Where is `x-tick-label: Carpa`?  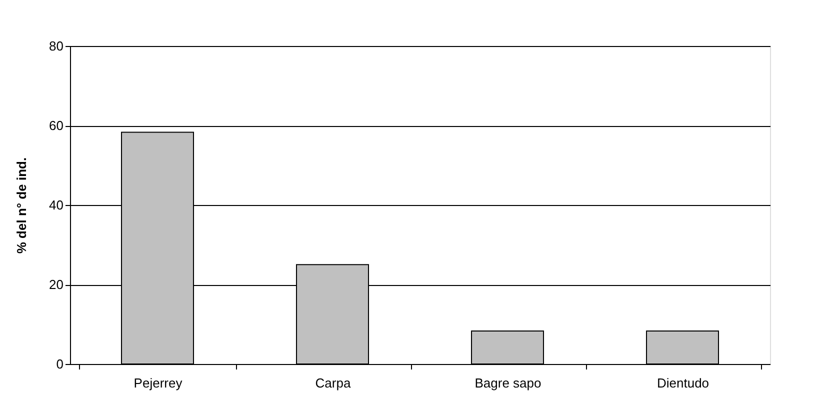
x-tick-label: Carpa is located at coordinates (333, 383).